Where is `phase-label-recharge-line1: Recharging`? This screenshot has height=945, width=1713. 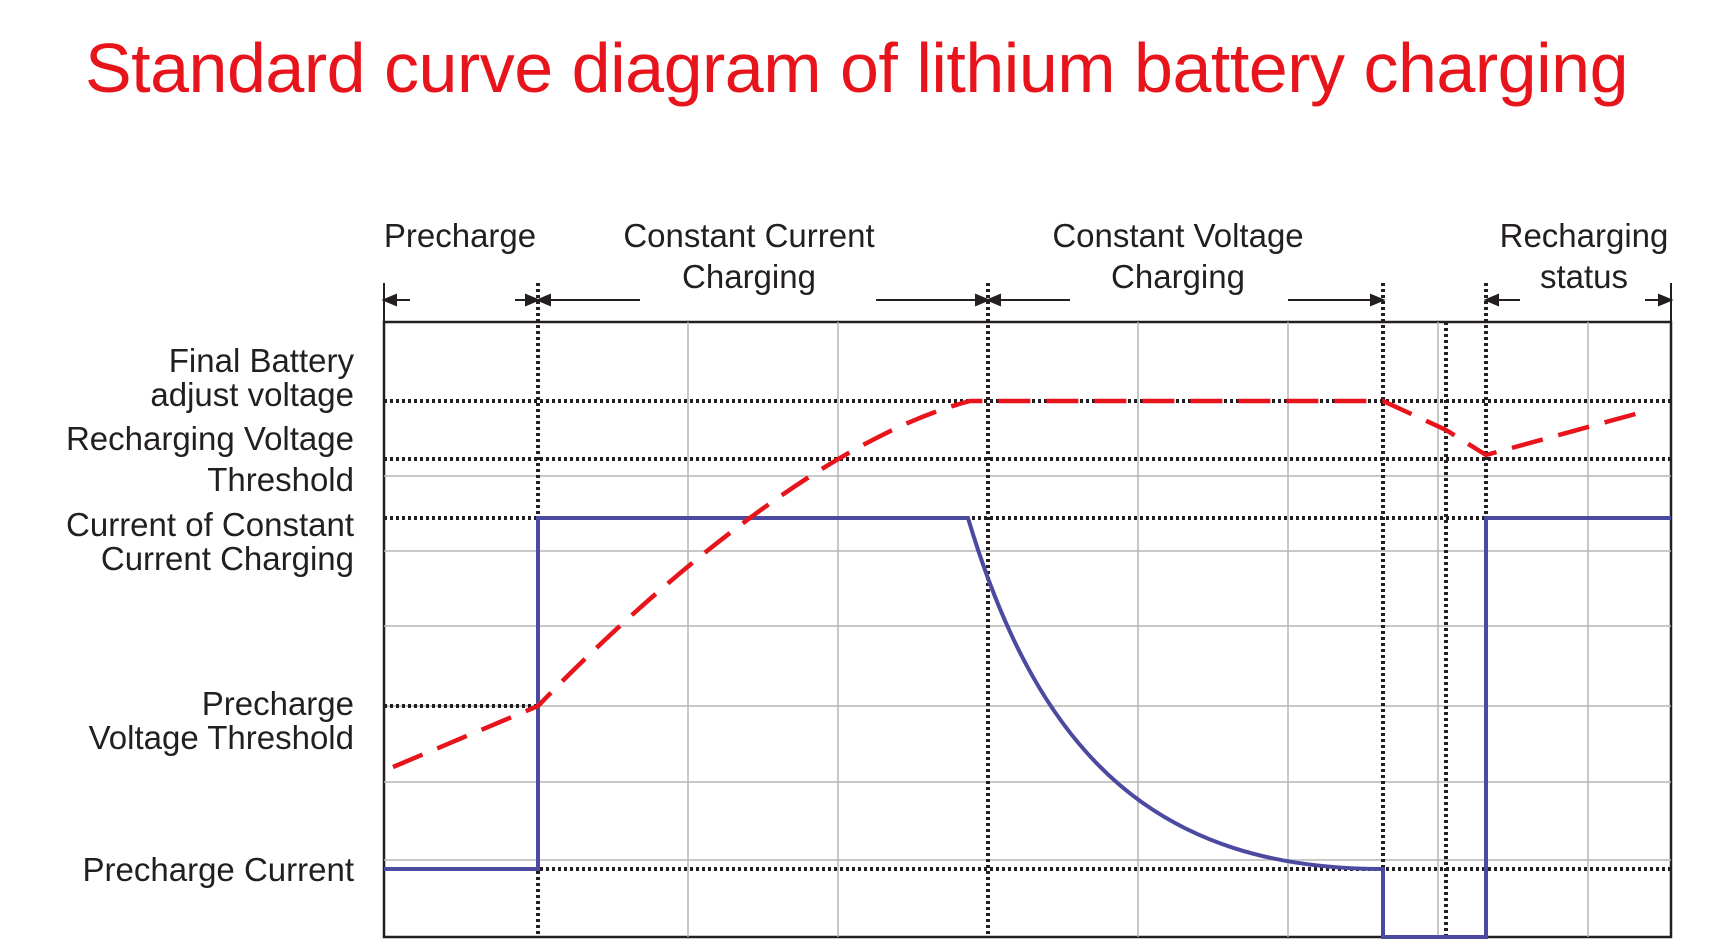
phase-label-recharge-line1: Recharging is located at coordinates (1584, 235).